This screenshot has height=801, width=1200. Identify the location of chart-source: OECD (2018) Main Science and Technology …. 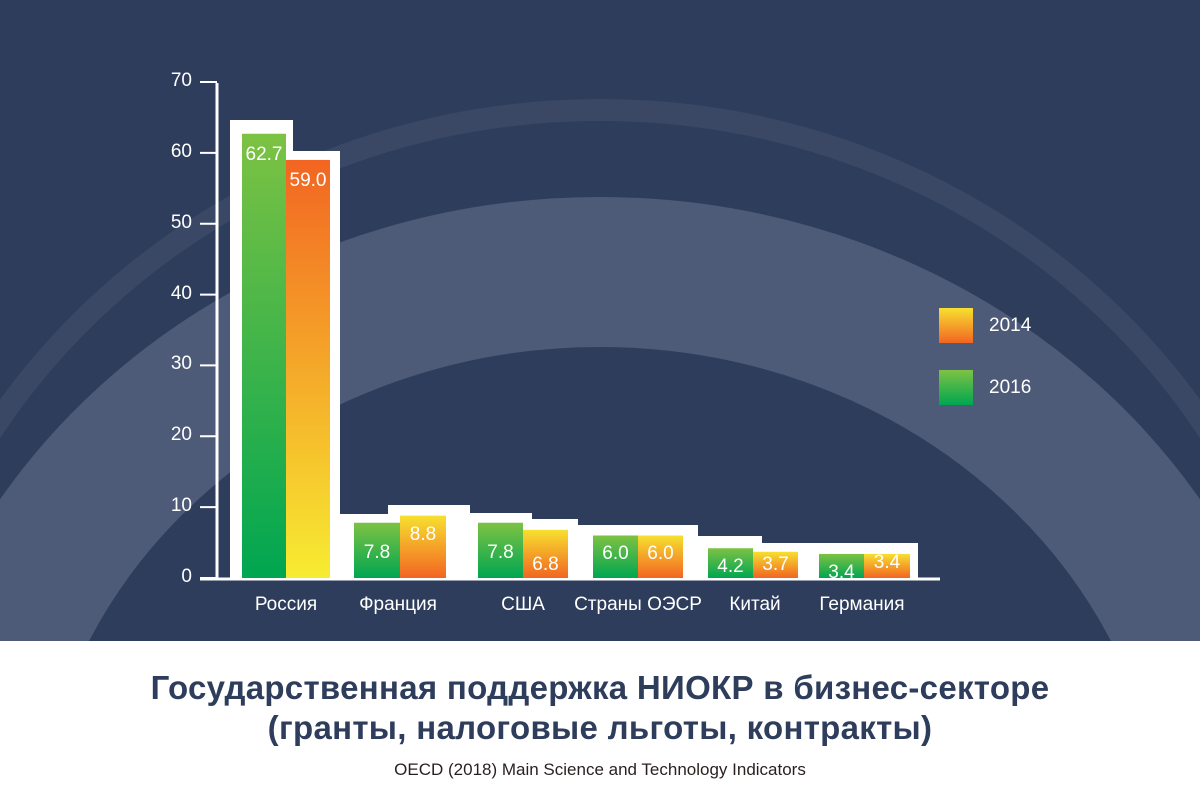
(600, 769).